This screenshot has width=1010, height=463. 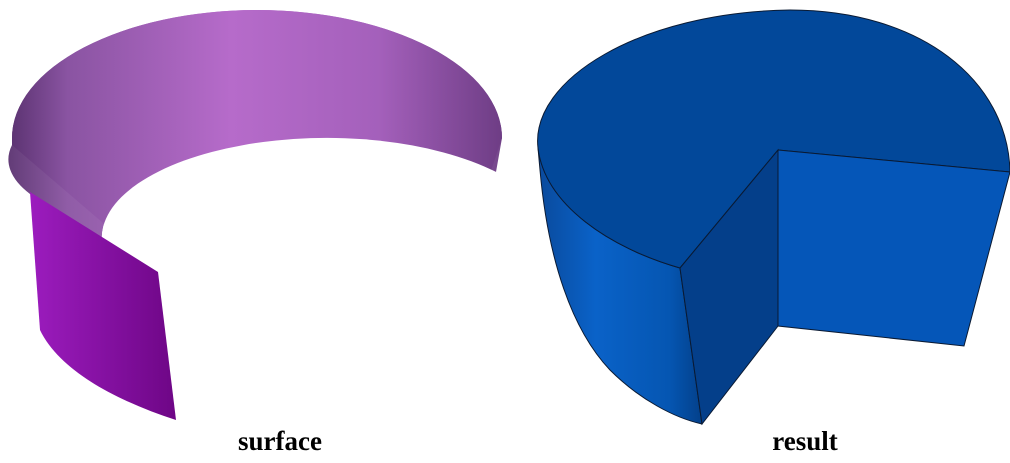 I want to click on result-caption: result, so click(x=805, y=441).